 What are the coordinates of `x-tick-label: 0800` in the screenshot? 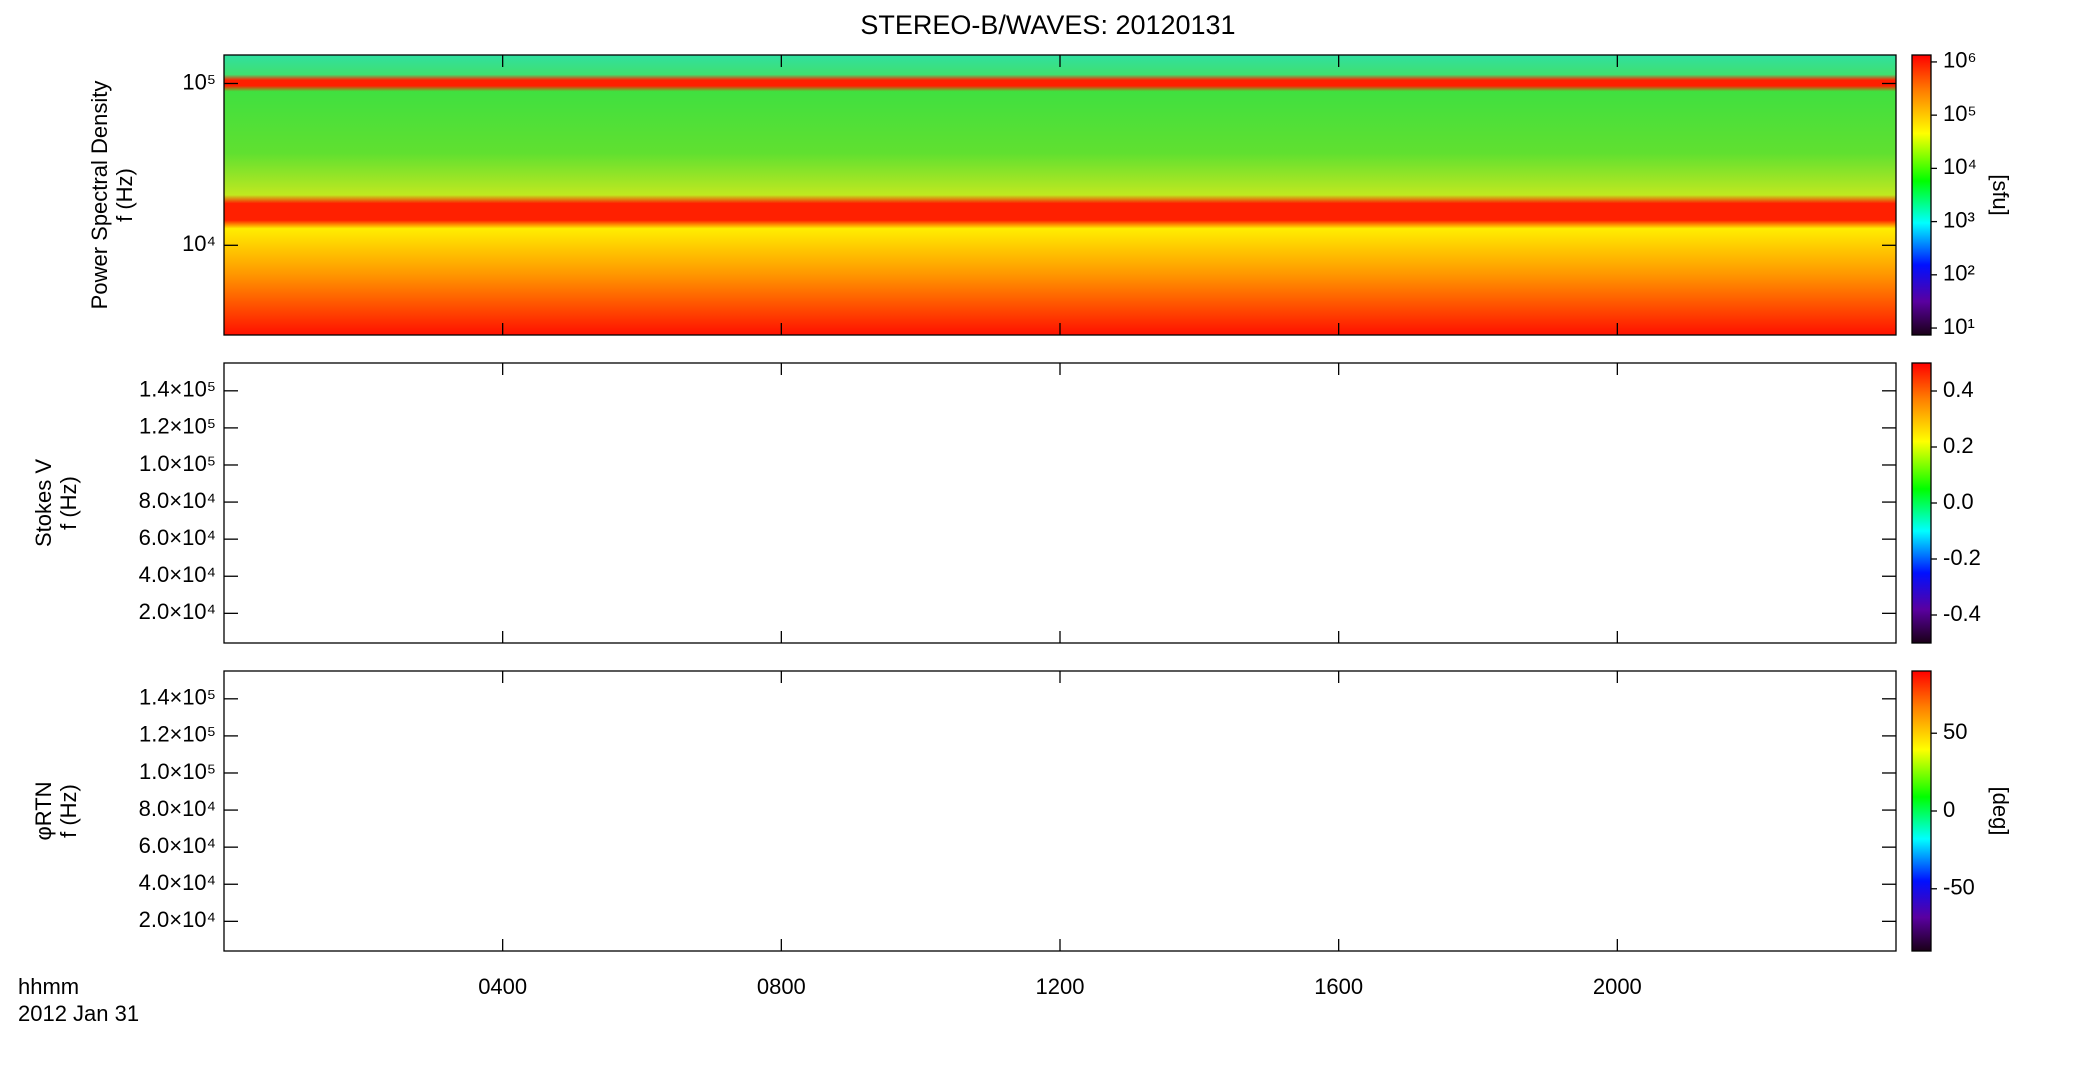 It's located at (781, 986).